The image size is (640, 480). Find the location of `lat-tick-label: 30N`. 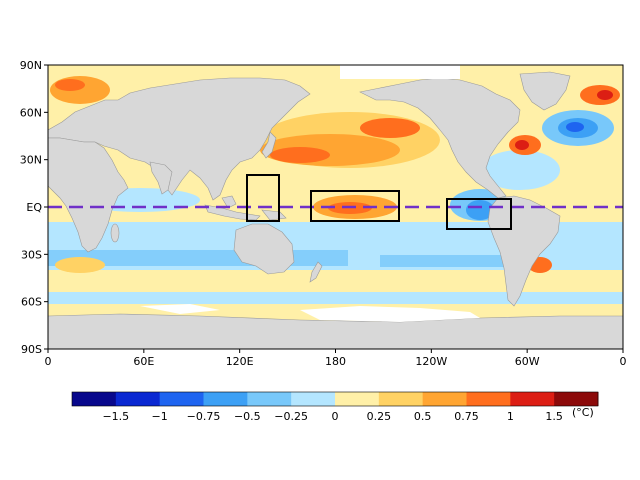

lat-tick-label: 30N is located at coordinates (31, 160).